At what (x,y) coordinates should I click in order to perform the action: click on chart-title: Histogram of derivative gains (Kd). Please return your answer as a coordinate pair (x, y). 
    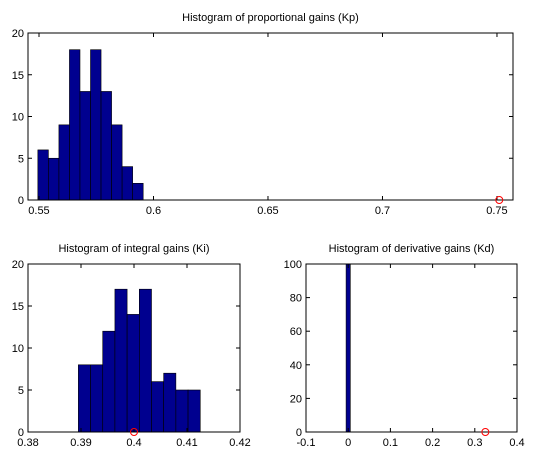
    Looking at the image, I should click on (412, 249).